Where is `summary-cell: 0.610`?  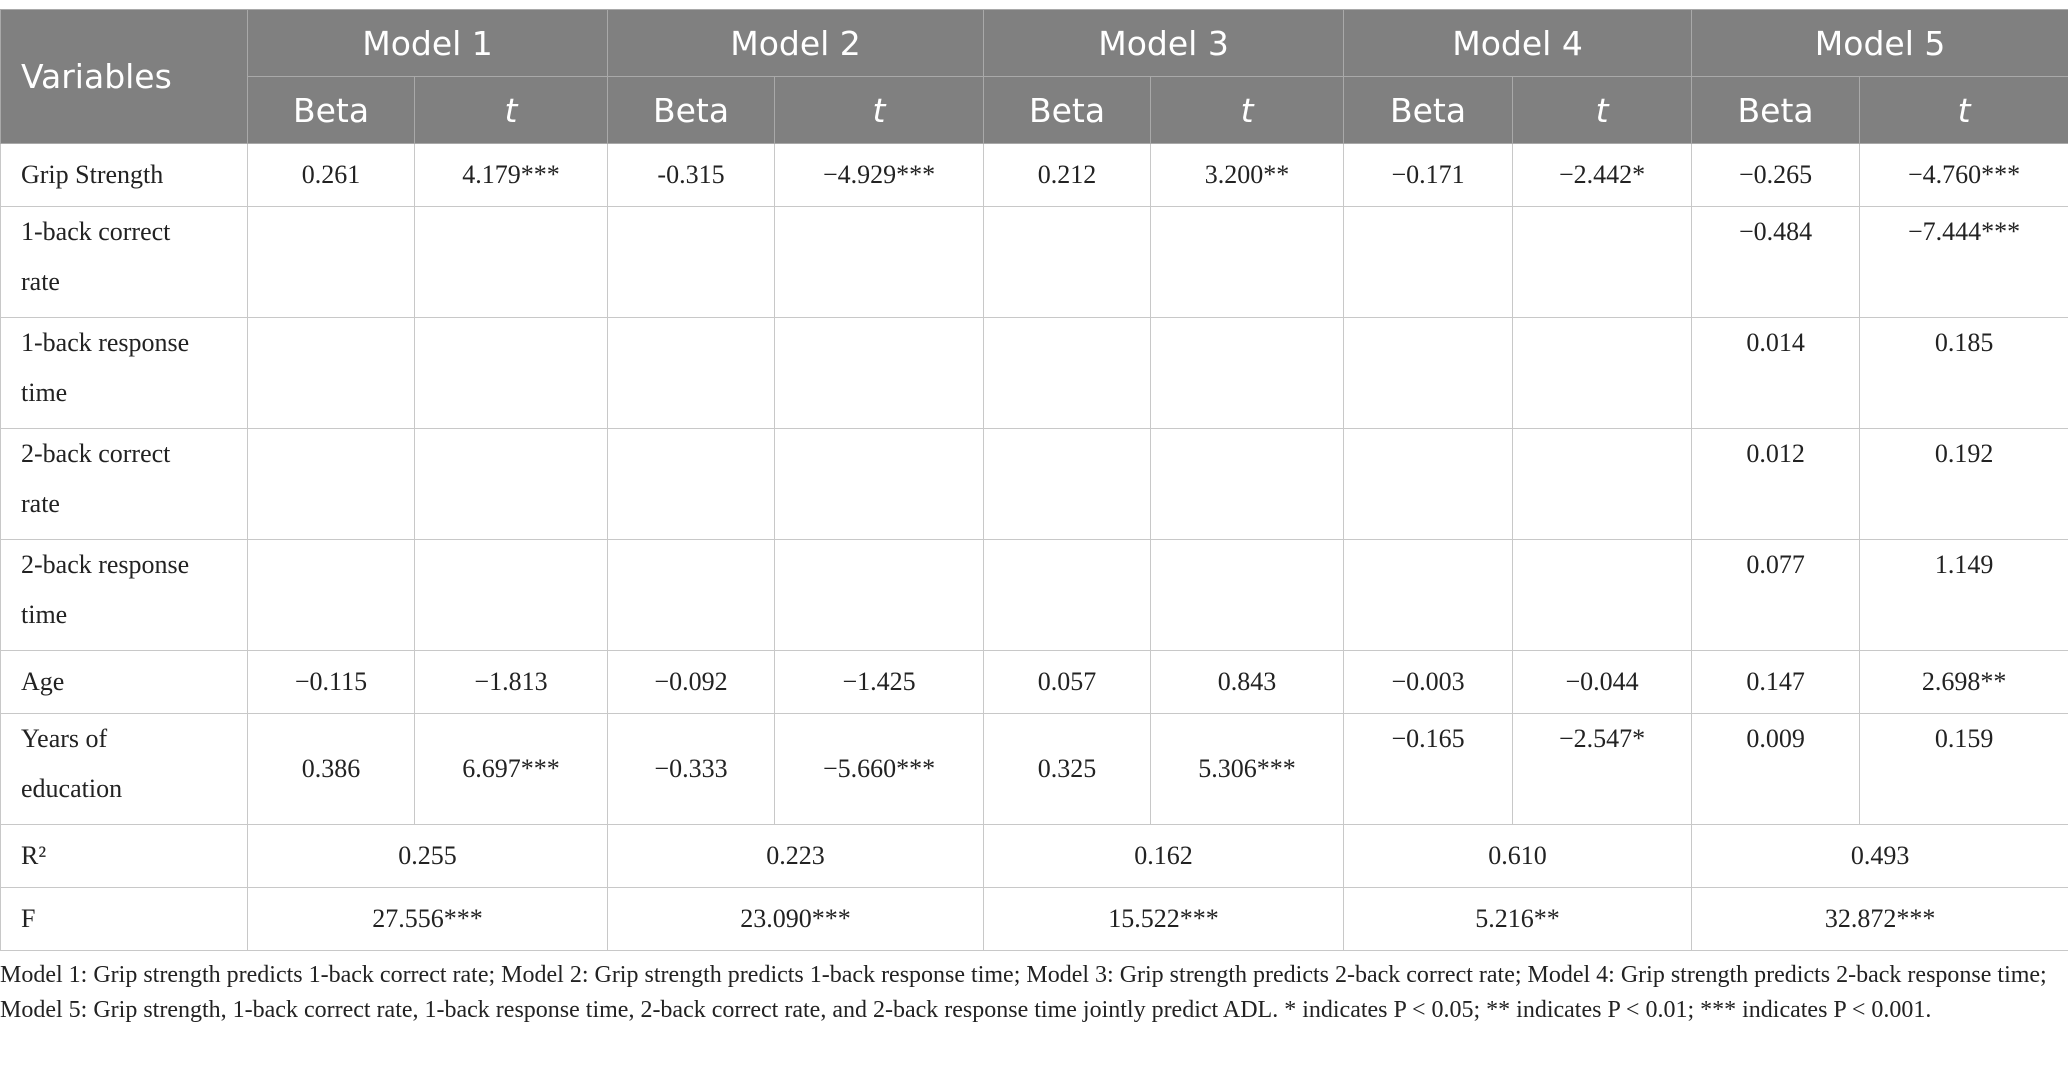 summary-cell: 0.610 is located at coordinates (1518, 856).